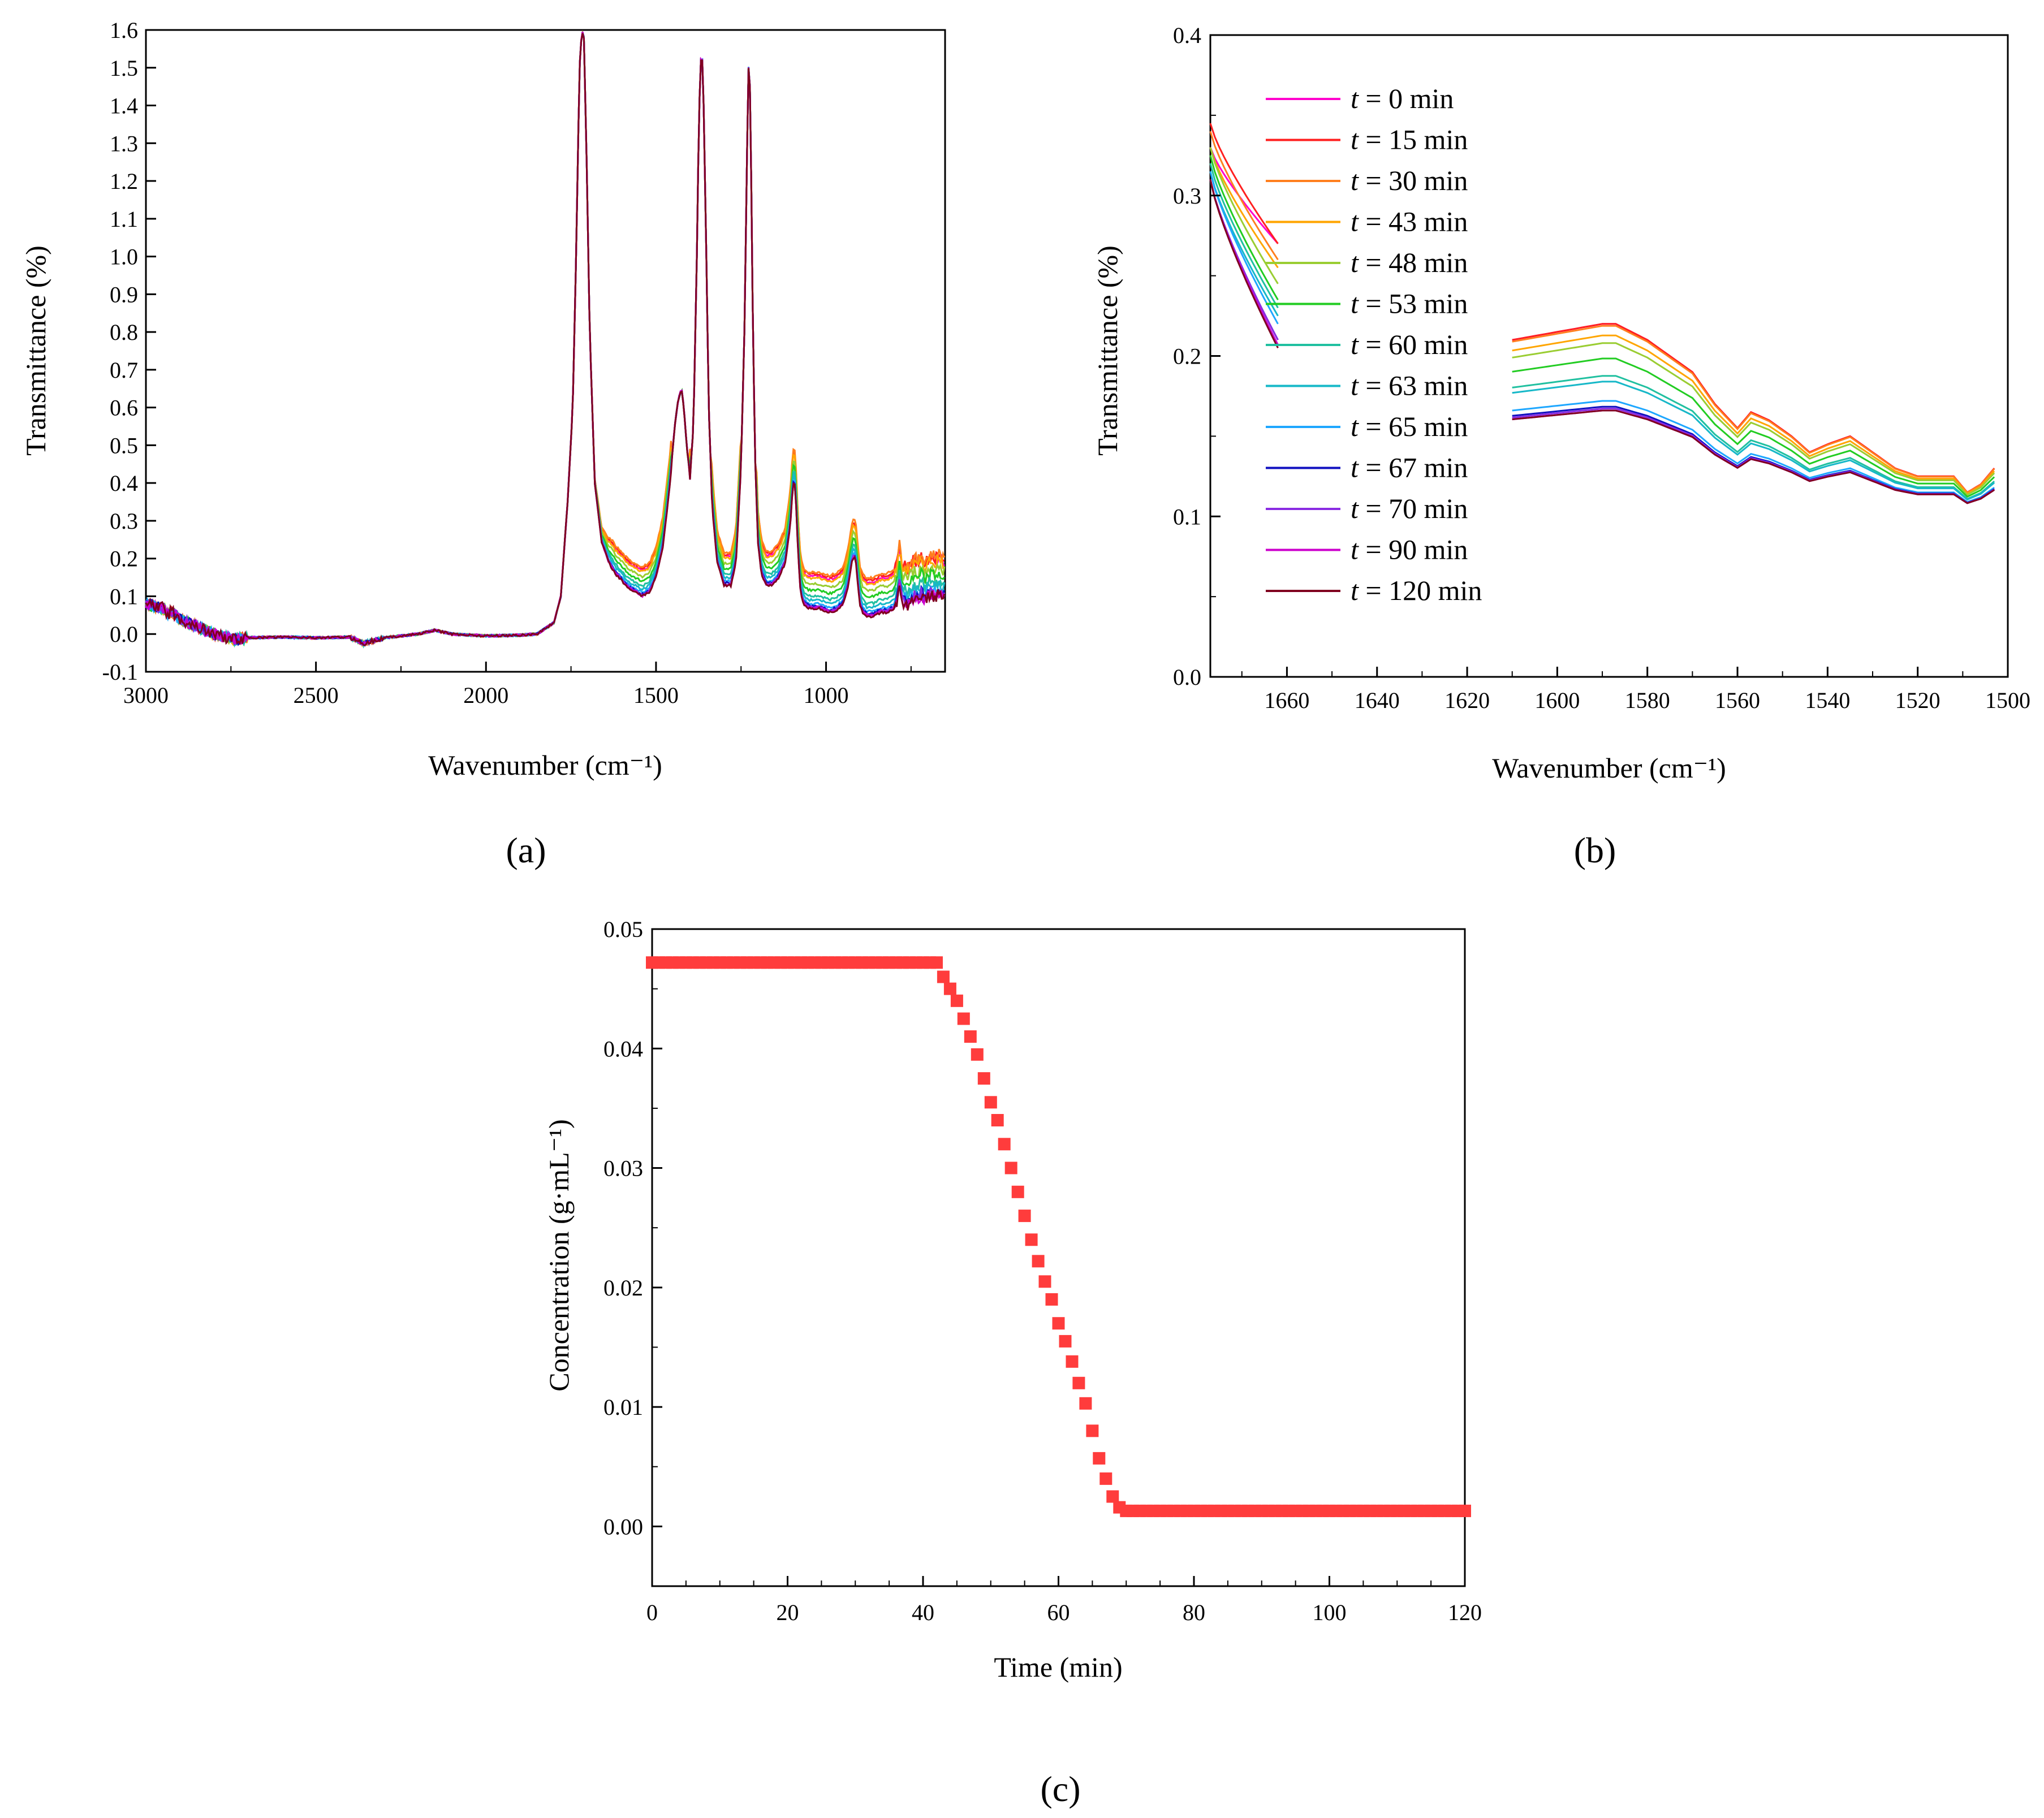  Describe the element at coordinates (1402, 98) in the screenshot. I see `panel-b-legend-label: t = 0 min` at that location.